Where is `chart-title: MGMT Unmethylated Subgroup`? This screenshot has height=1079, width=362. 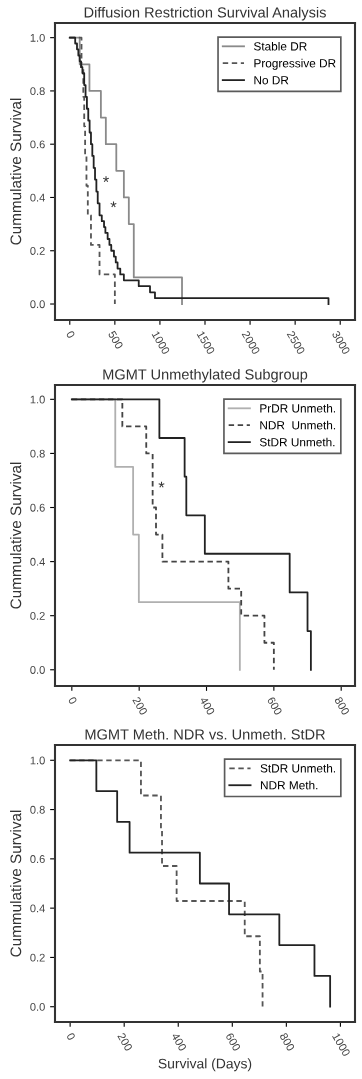
chart-title: MGMT Unmethylated Subgroup is located at coordinates (205, 375).